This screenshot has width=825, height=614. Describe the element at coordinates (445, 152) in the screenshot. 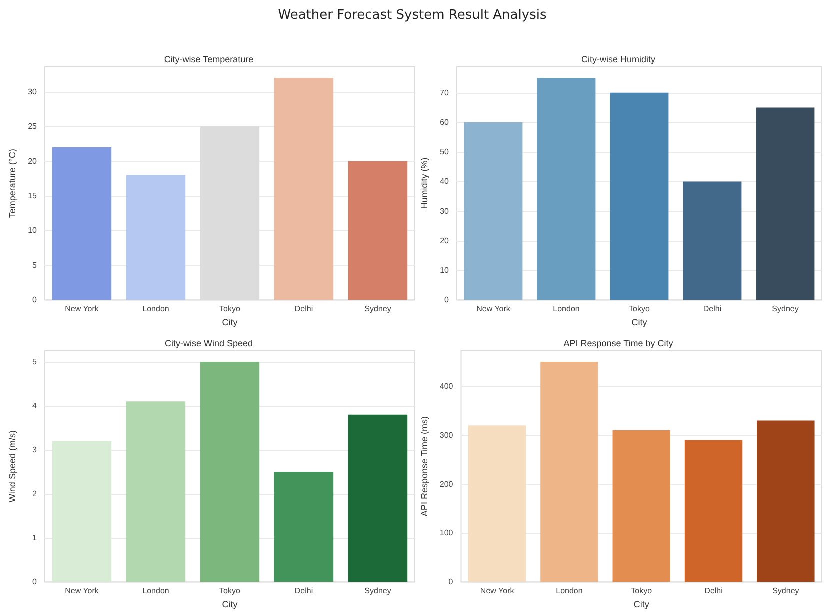

I see `y-tick-label: 50` at that location.